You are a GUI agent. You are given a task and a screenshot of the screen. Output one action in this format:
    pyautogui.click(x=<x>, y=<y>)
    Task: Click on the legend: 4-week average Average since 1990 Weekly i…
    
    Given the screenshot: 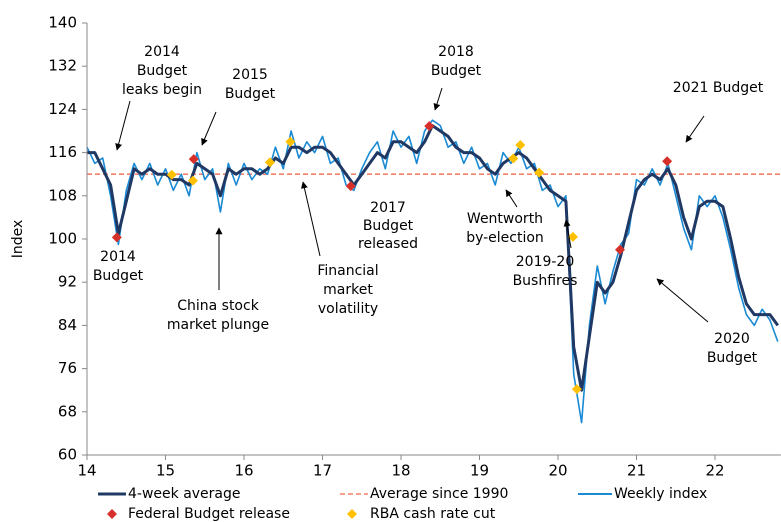 What is the action you would take?
    pyautogui.click(x=402, y=504)
    